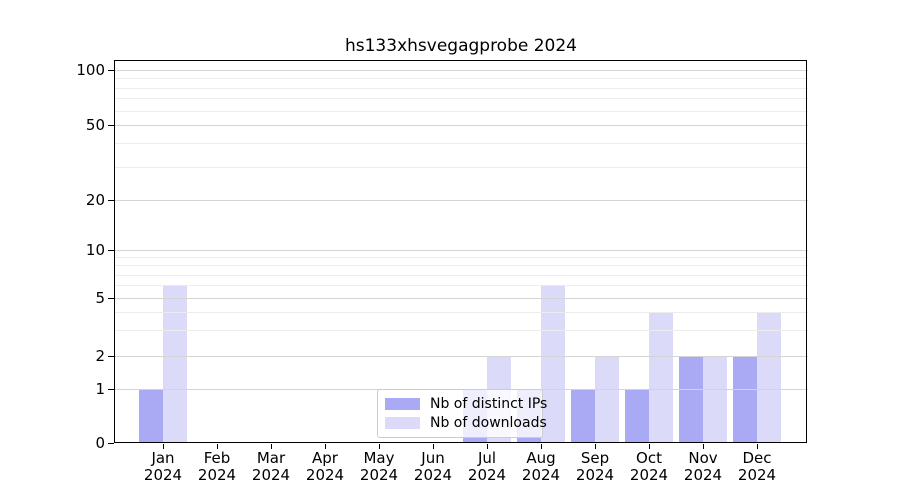  I want to click on x-tick-label: Jan 2024, so click(163, 467).